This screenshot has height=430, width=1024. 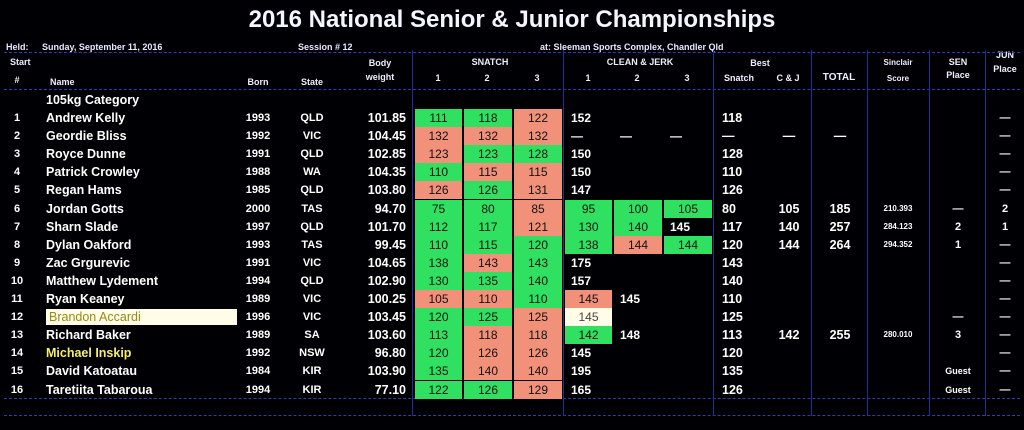 What do you see at coordinates (390, 244) in the screenshot?
I see `body-weight: 99.45` at bounding box center [390, 244].